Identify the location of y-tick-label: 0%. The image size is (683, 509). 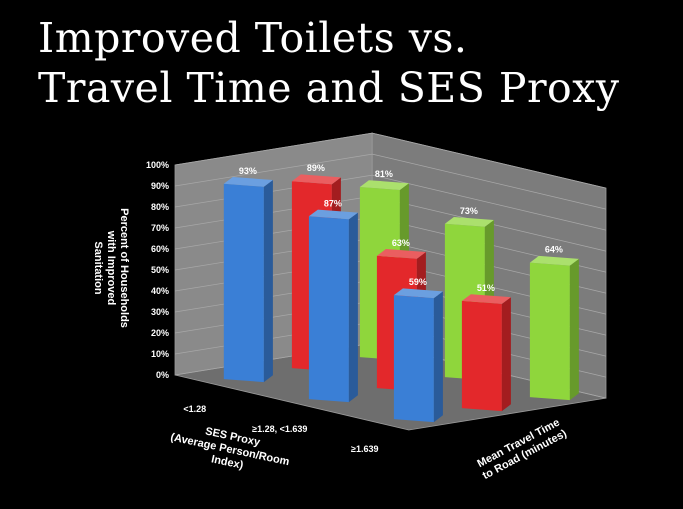
(162, 375).